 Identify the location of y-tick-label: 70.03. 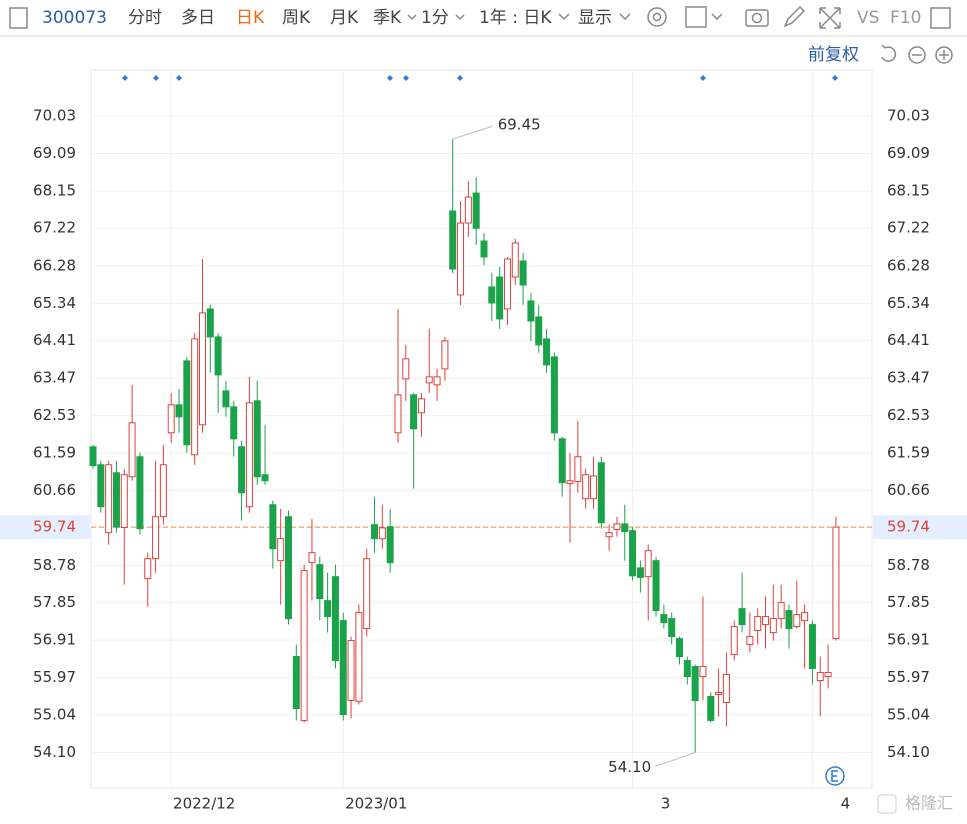
(54, 115).